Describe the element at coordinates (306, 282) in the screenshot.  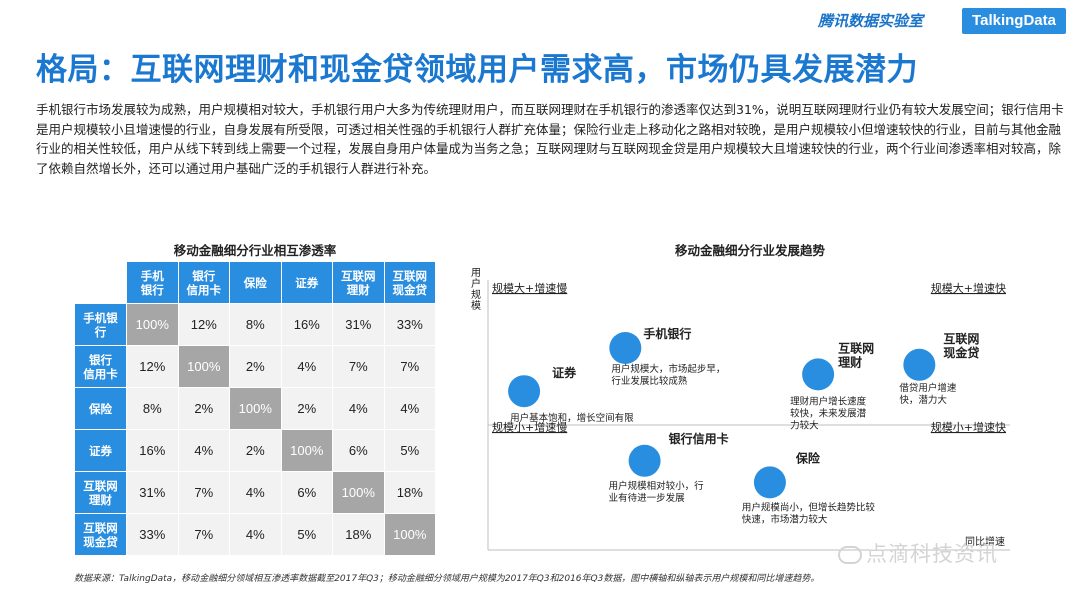
I see `matrix-col-header-3: 证券` at that location.